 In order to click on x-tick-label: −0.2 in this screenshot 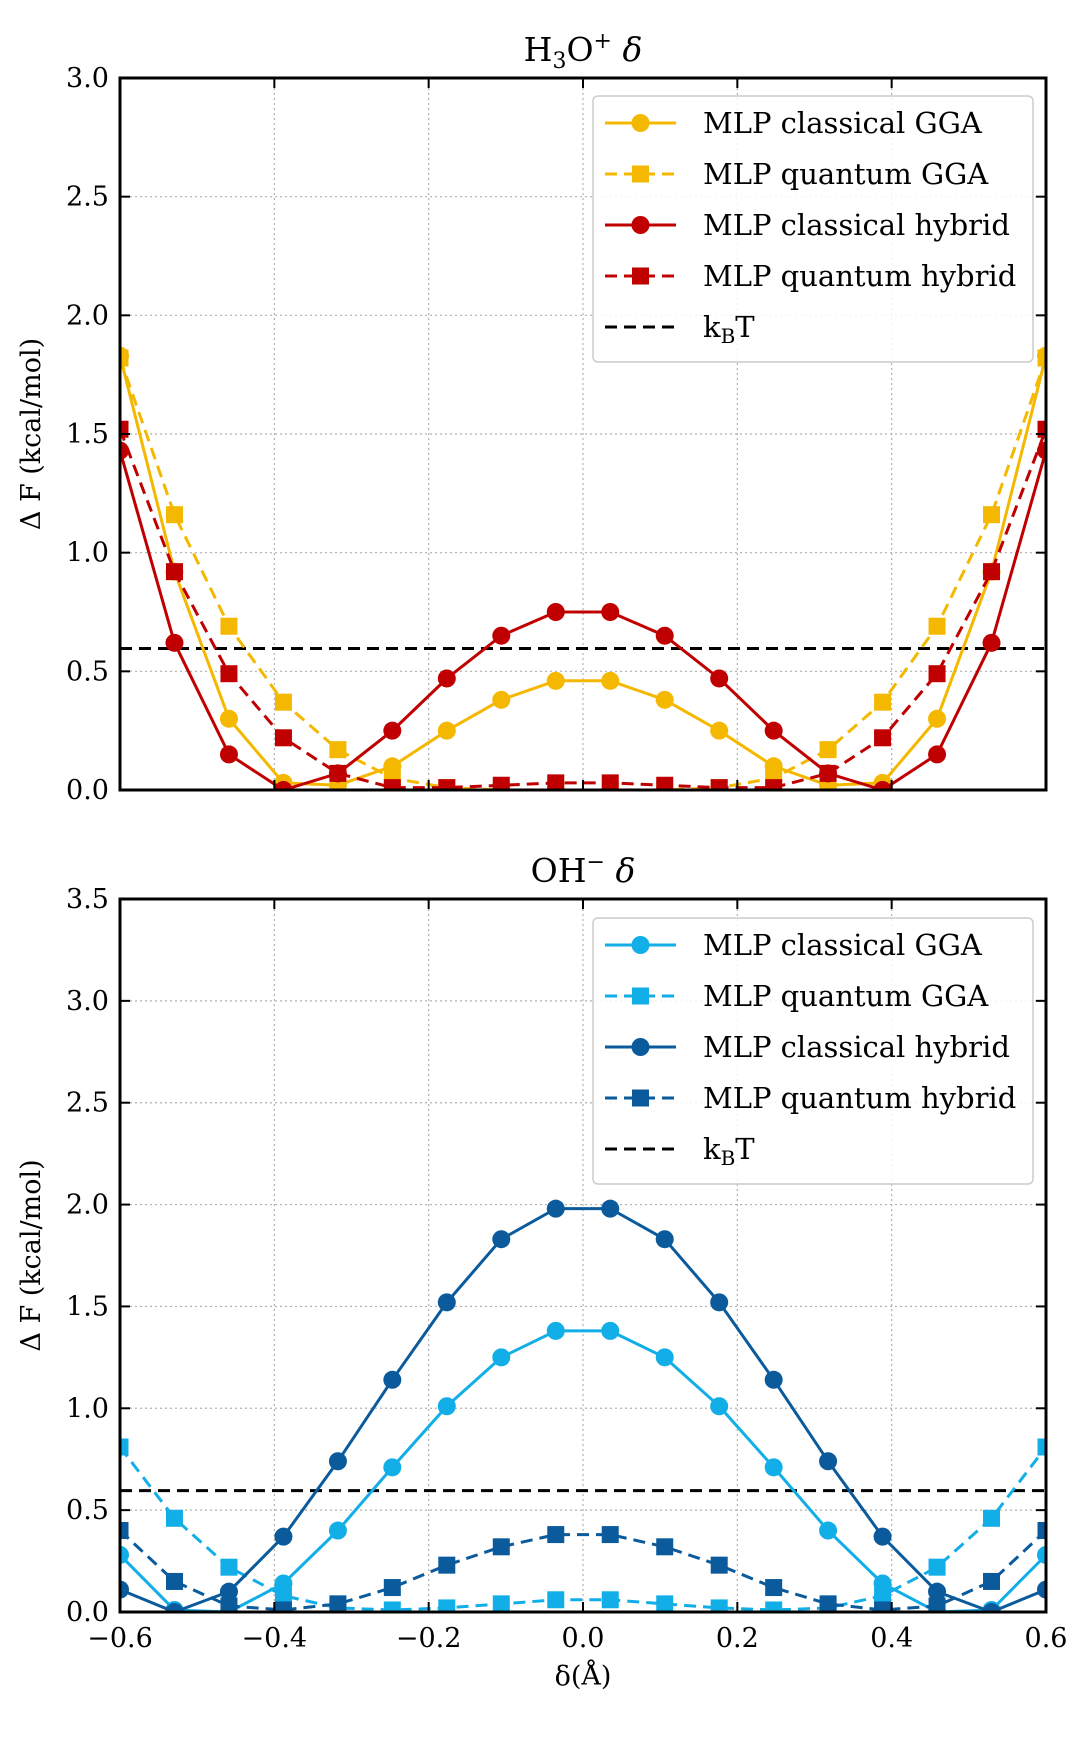, I will do `click(429, 1638)`.